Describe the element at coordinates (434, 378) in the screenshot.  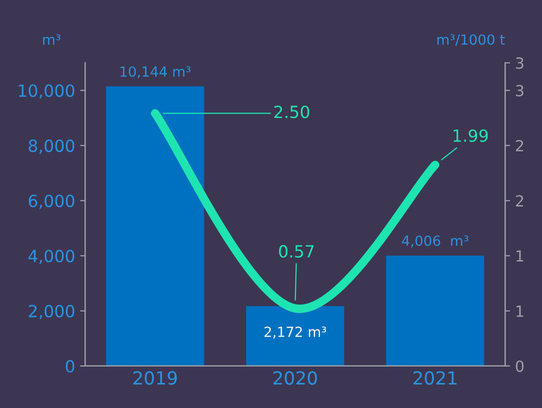
I see `x-tick-label: 2021` at that location.